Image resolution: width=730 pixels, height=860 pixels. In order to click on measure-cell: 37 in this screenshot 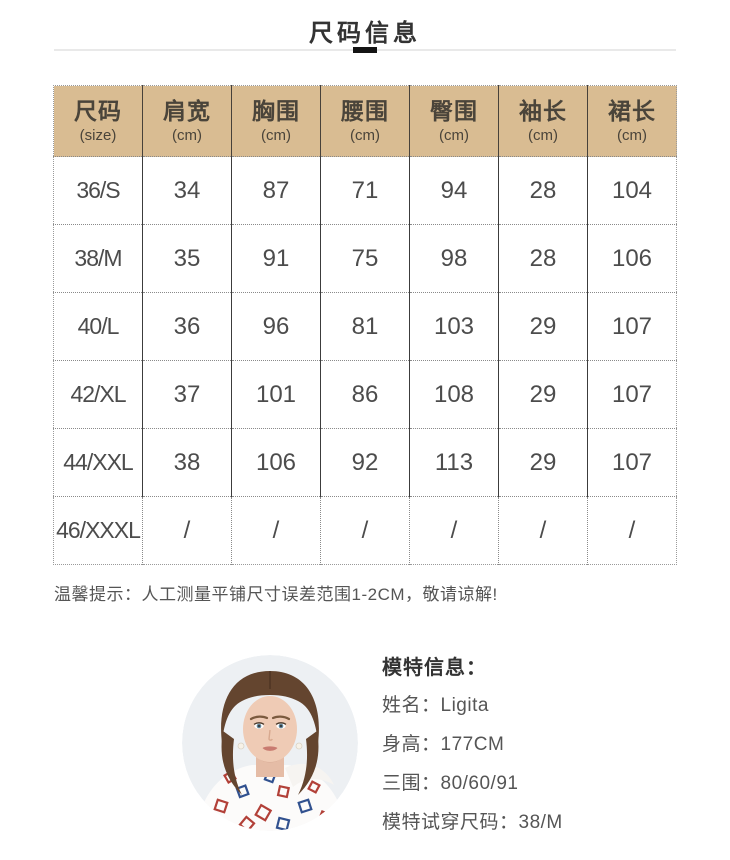, I will do `click(187, 394)`.